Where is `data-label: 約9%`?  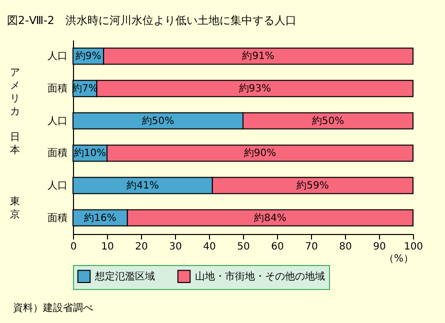
data-label: 約9% is located at coordinates (88, 56).